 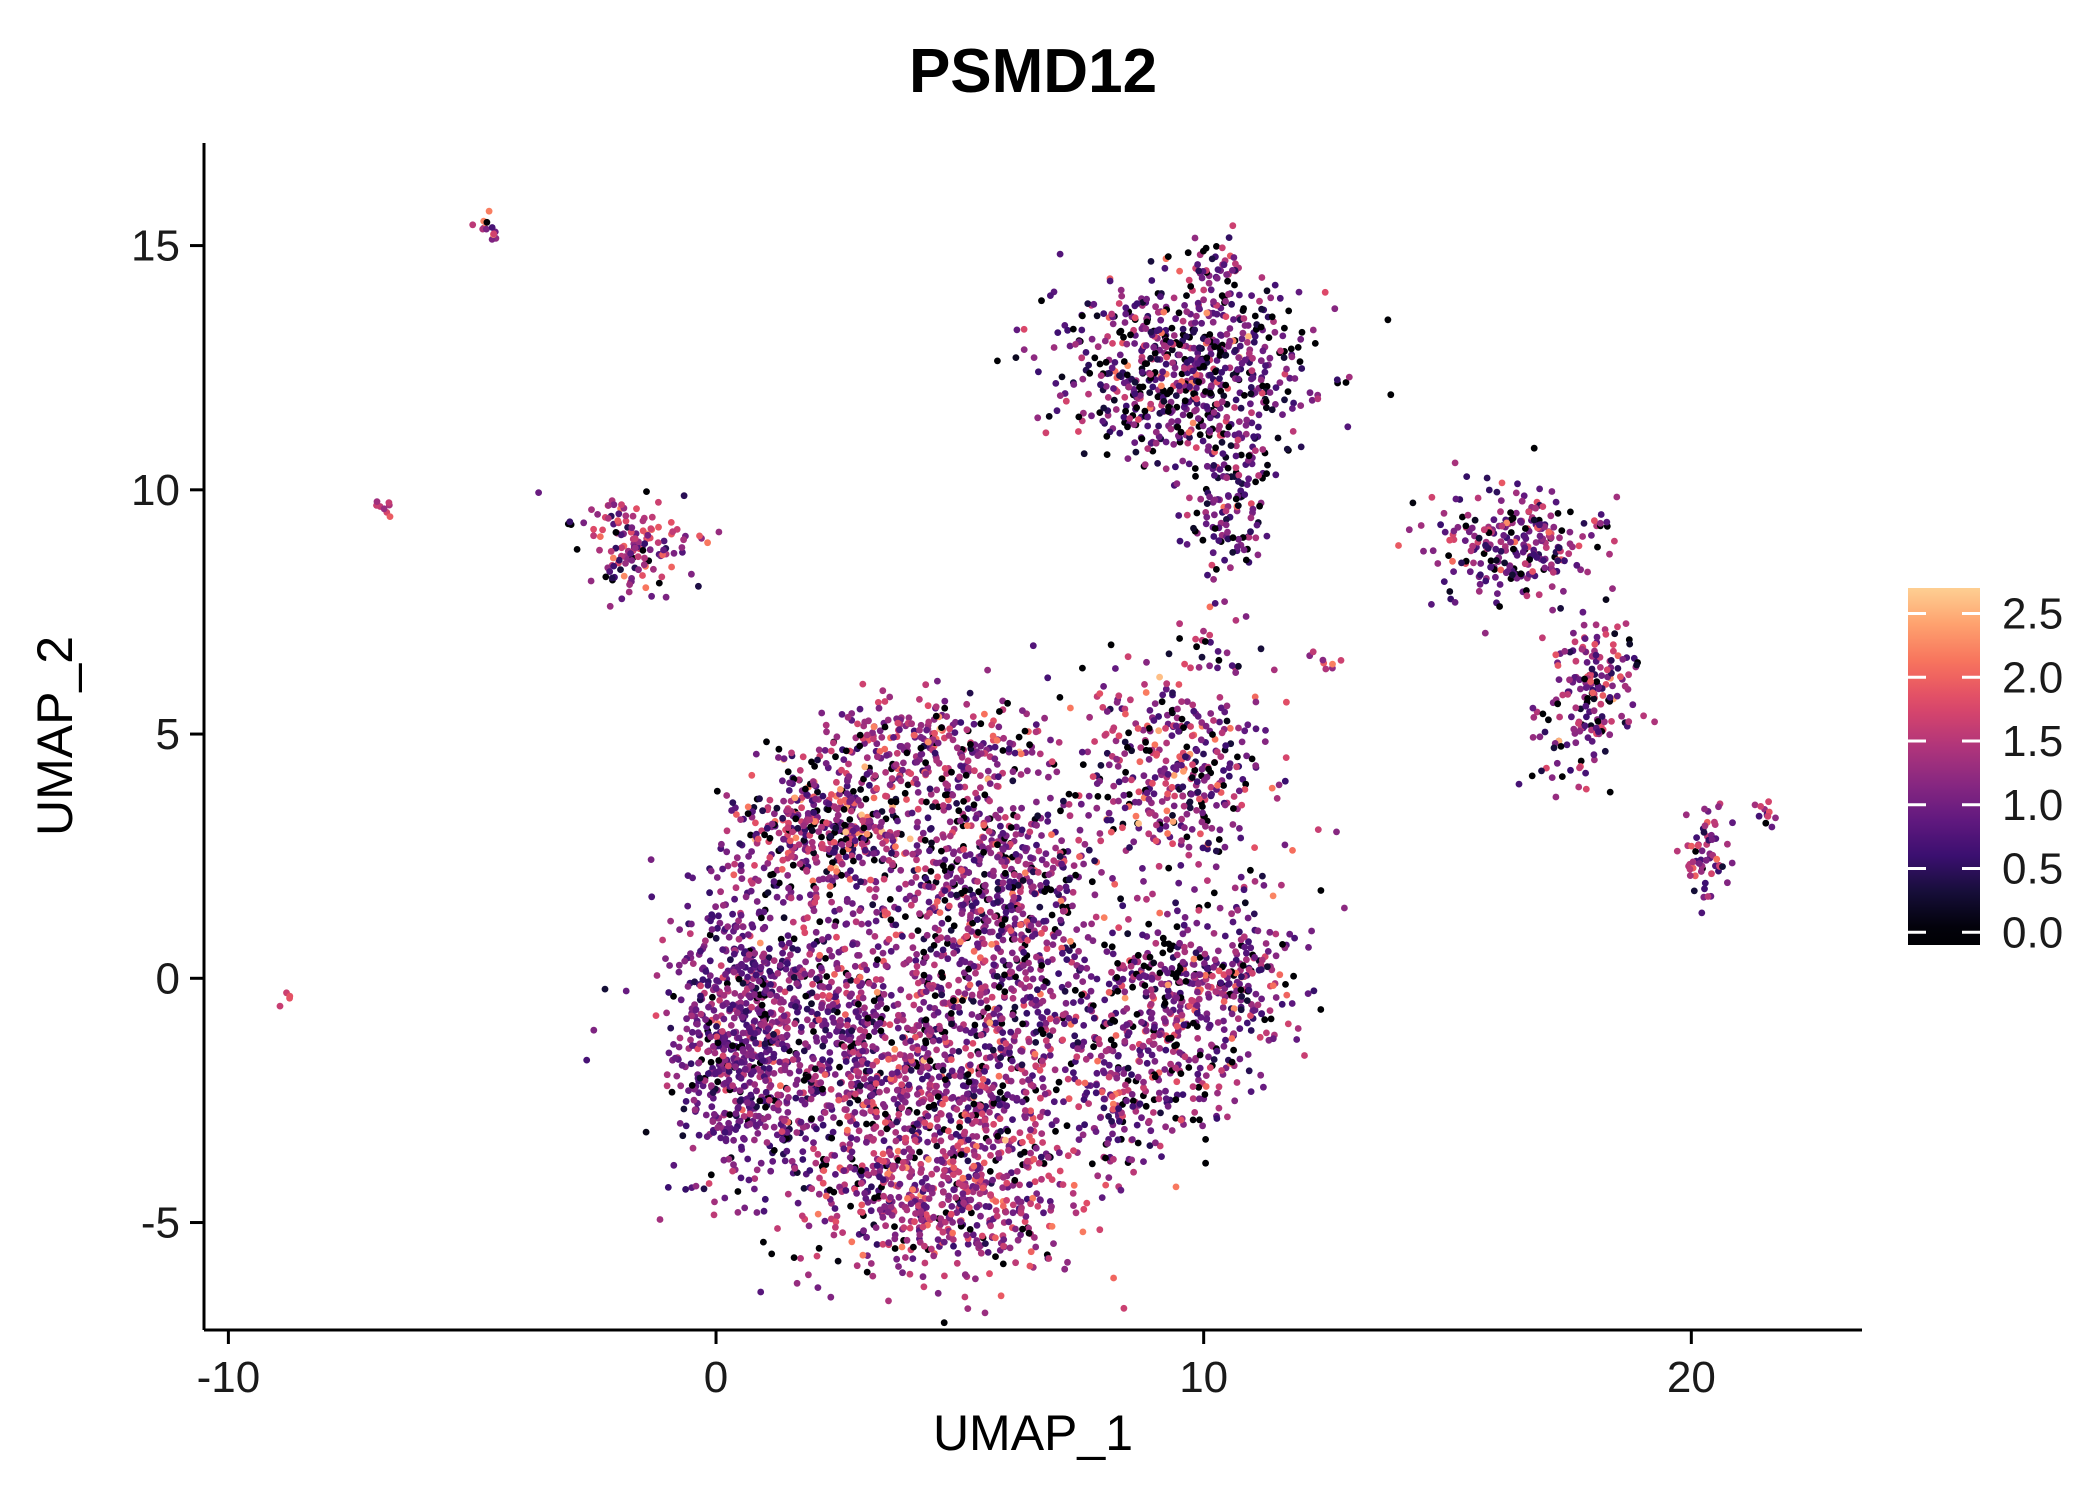 I want to click on x-axis-title: UMAP_1, so click(x=1033, y=1433).